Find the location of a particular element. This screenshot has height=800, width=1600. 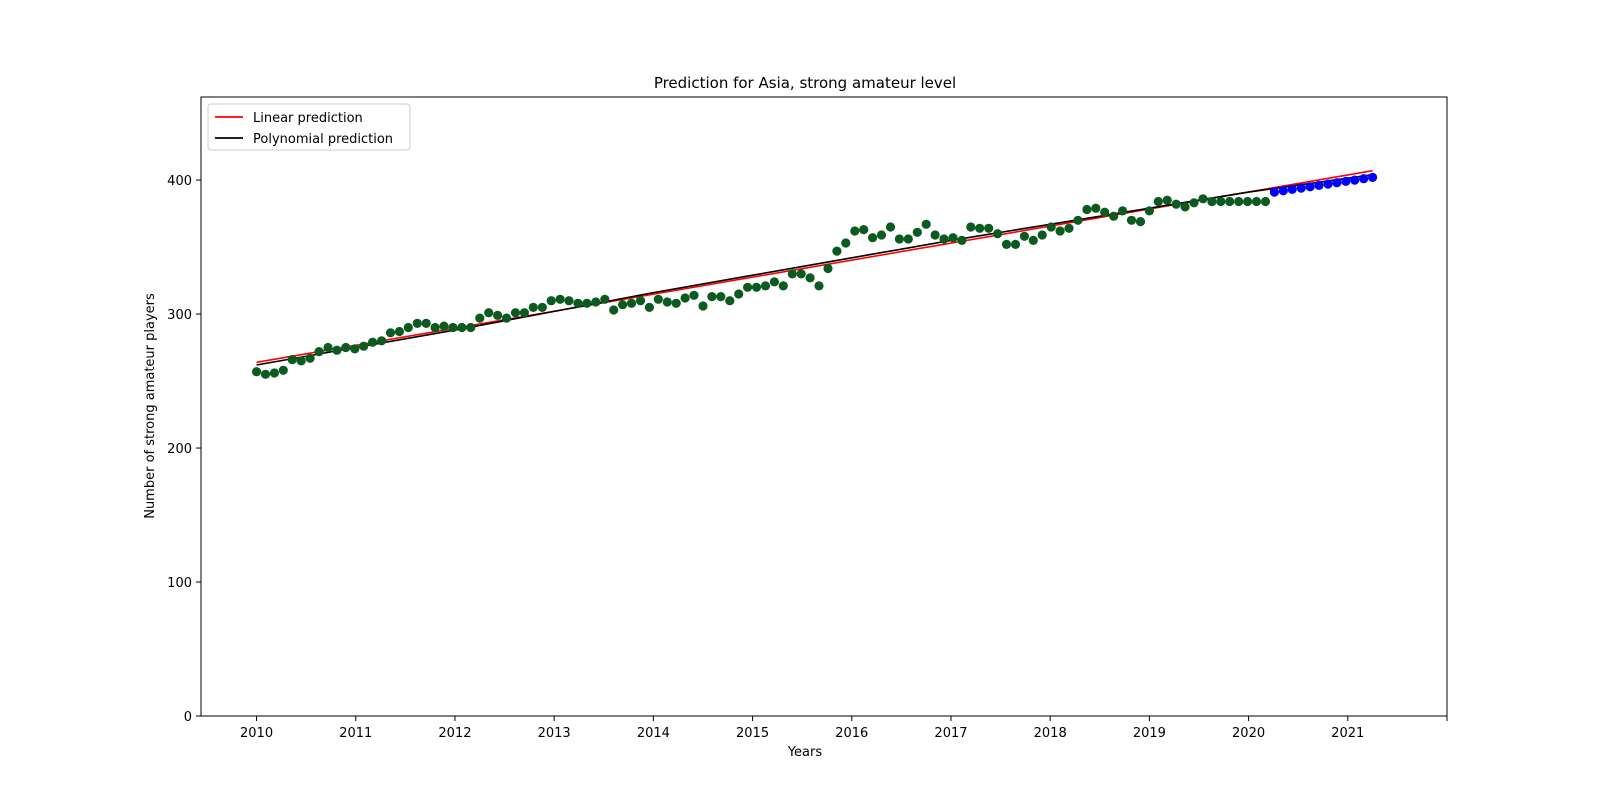

x-tick-label: 2010 is located at coordinates (256, 733).